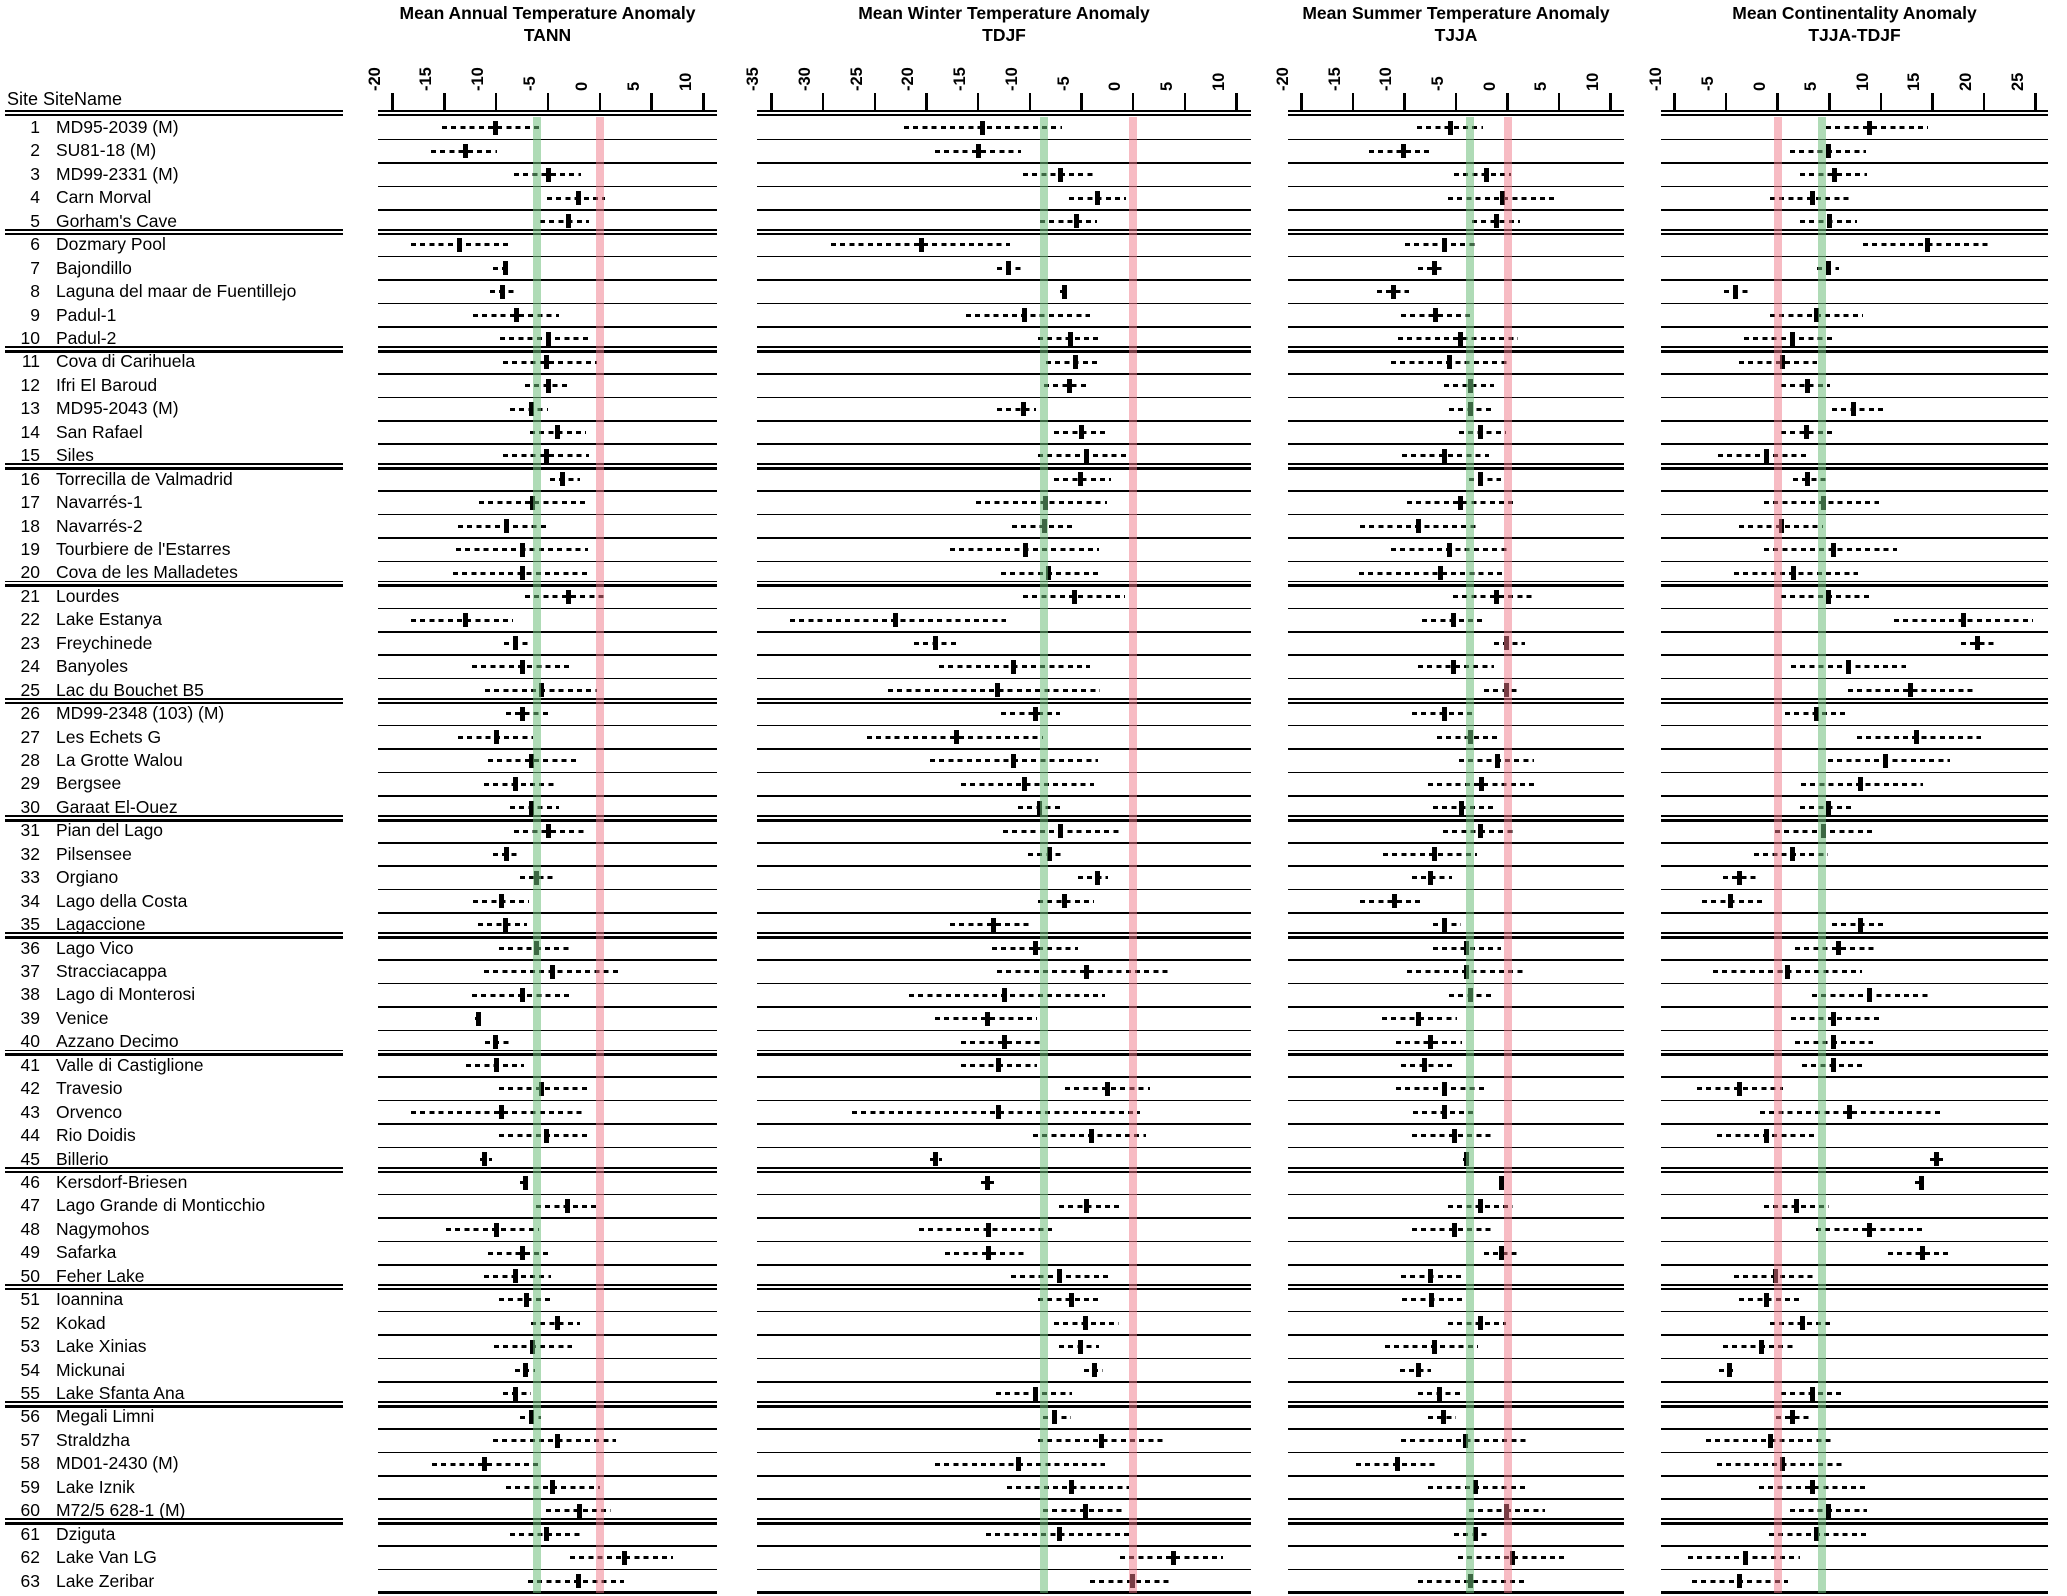 Image resolution: width=2067 pixels, height=1596 pixels. I want to click on table-row: 41 Valle di Castiglione, so click(171, 1065).